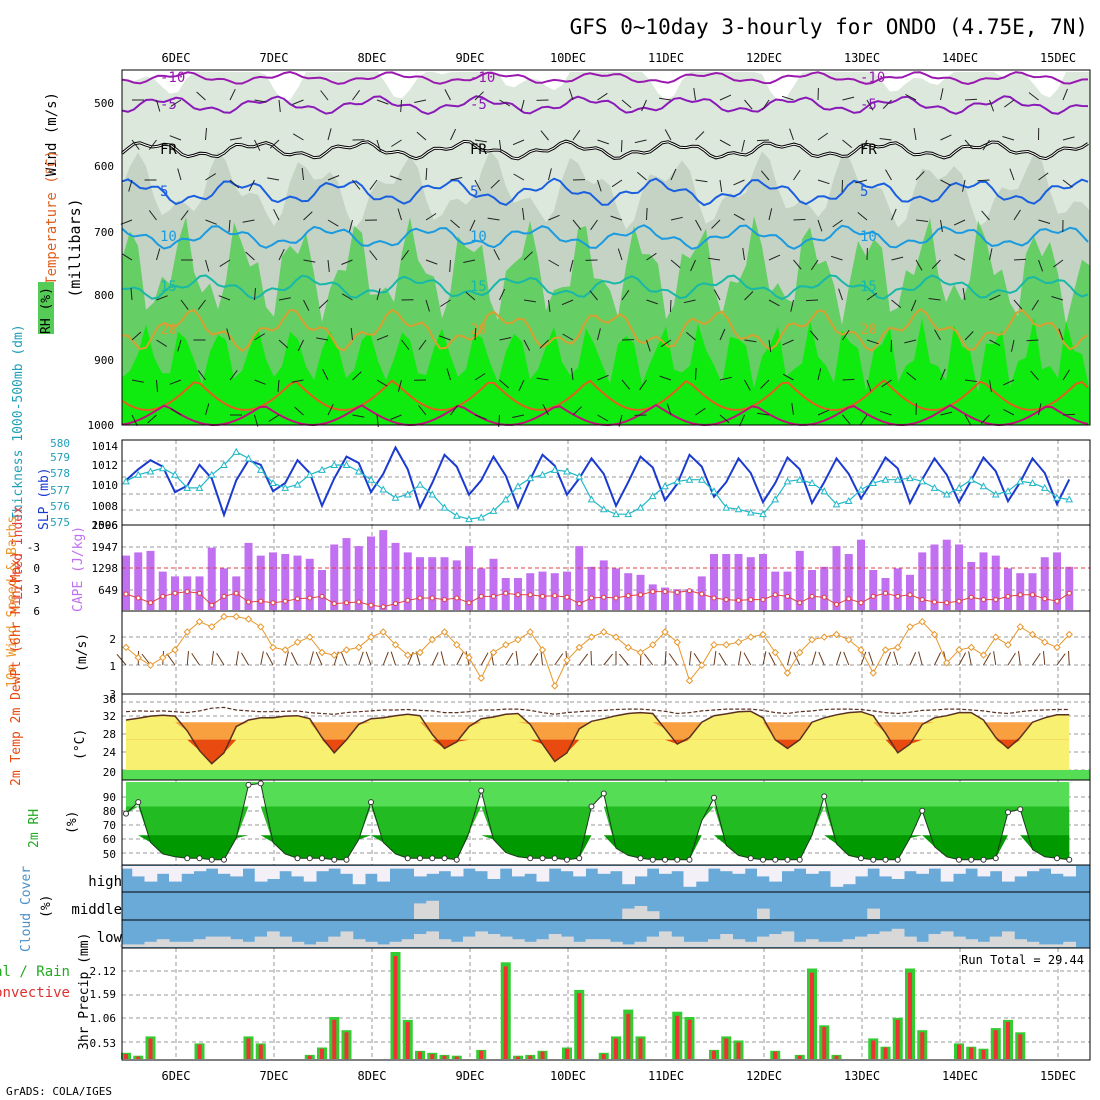  Describe the element at coordinates (559, 822) in the screenshot. I see `rh-panel: 50 60 70 80 90 2m RH (%)` at that location.